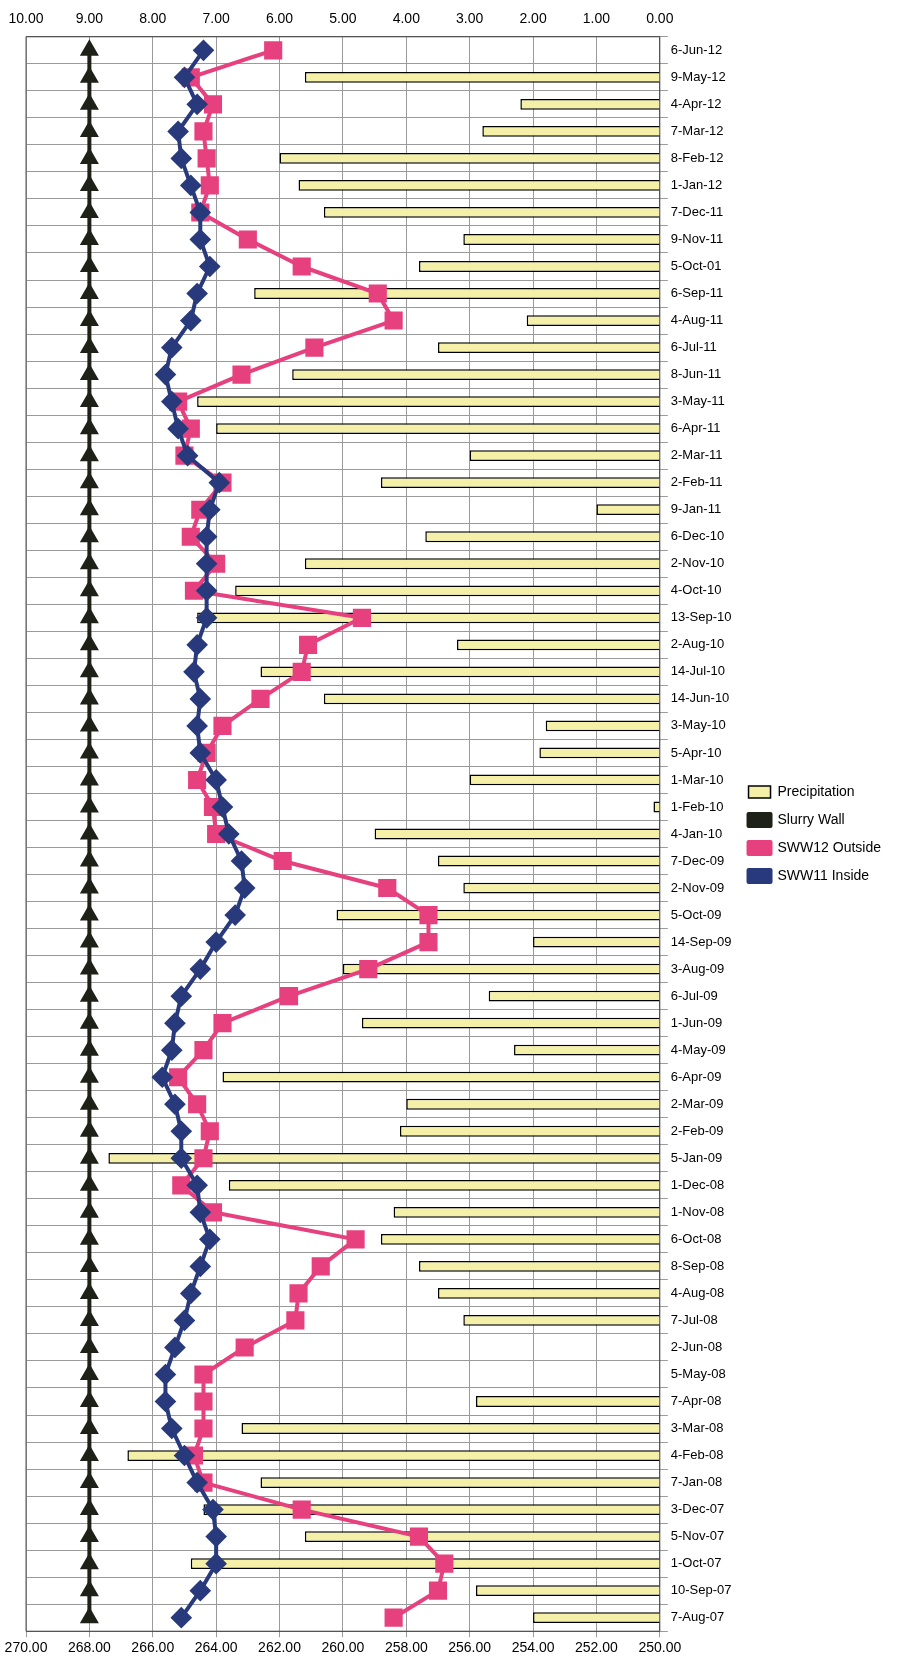 The width and height of the screenshot is (897, 1668). What do you see at coordinates (697, 779) in the screenshot?
I see `y-tick-label: 1-Mar-10` at bounding box center [697, 779].